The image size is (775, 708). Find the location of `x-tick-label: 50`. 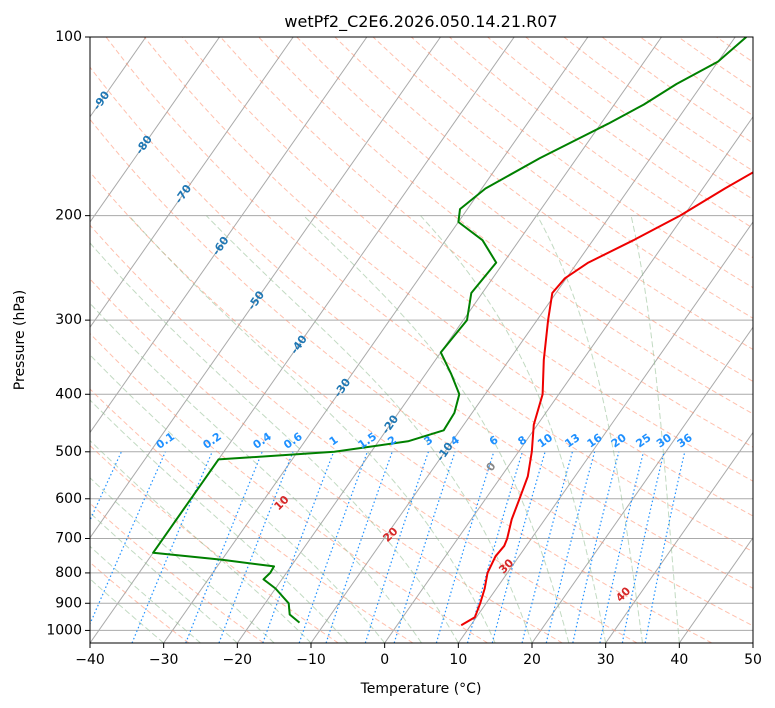

x-tick-label: 50 is located at coordinates (753, 660).